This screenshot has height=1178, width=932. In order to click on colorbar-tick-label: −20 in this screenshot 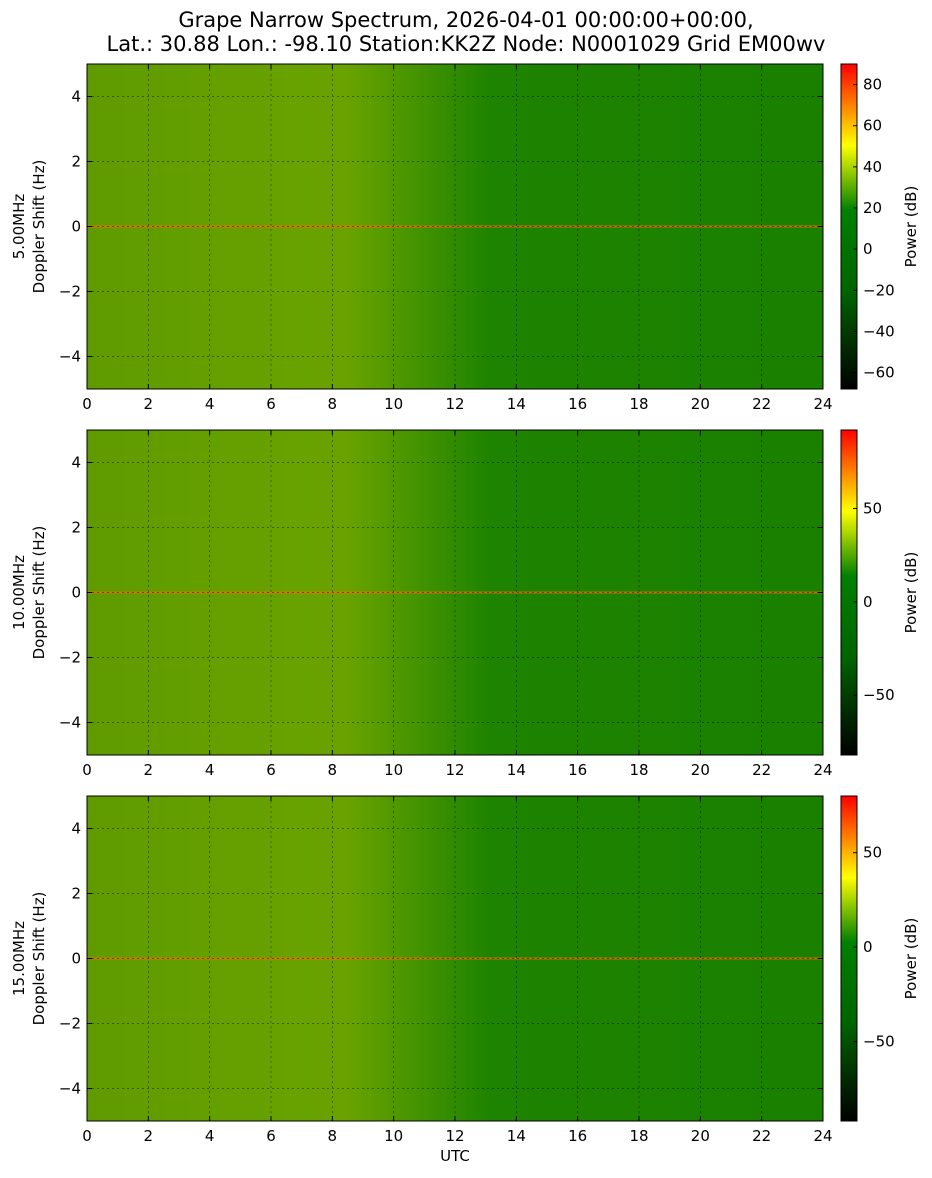, I will do `click(879, 290)`.